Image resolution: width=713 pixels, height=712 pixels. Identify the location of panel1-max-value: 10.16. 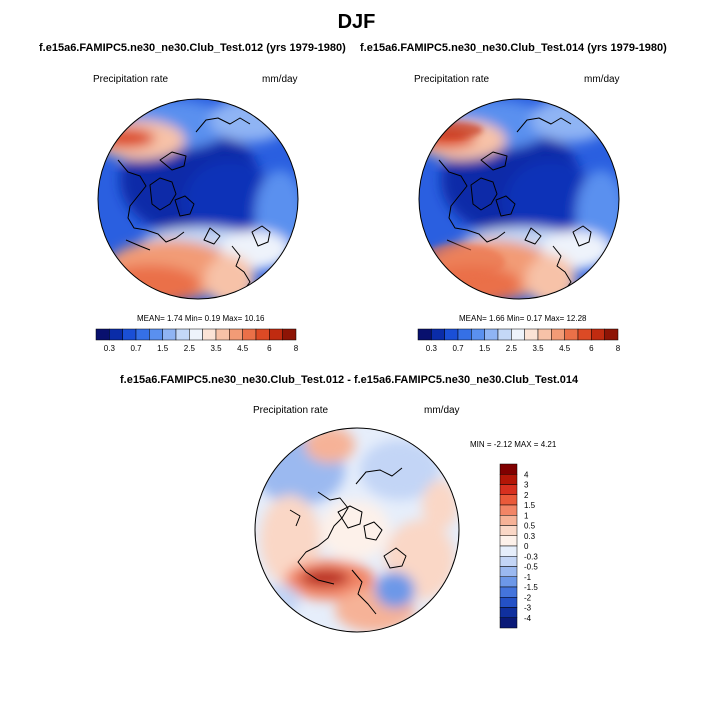
(254, 318).